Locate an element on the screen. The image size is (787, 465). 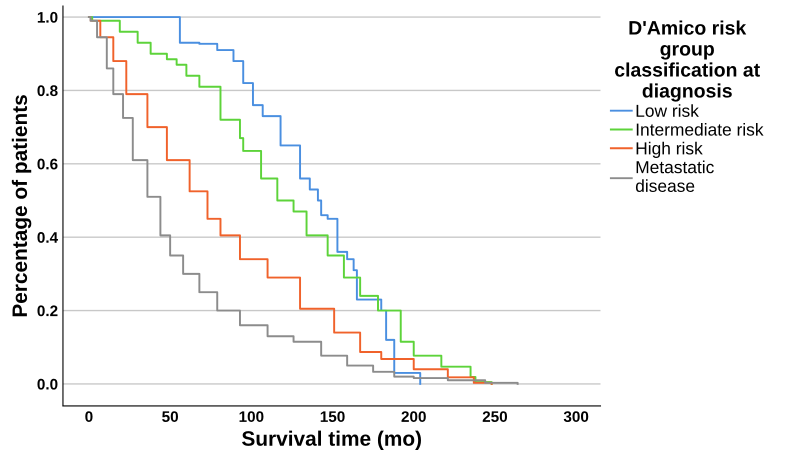
y-tick-label: 0.2 is located at coordinates (47, 310).